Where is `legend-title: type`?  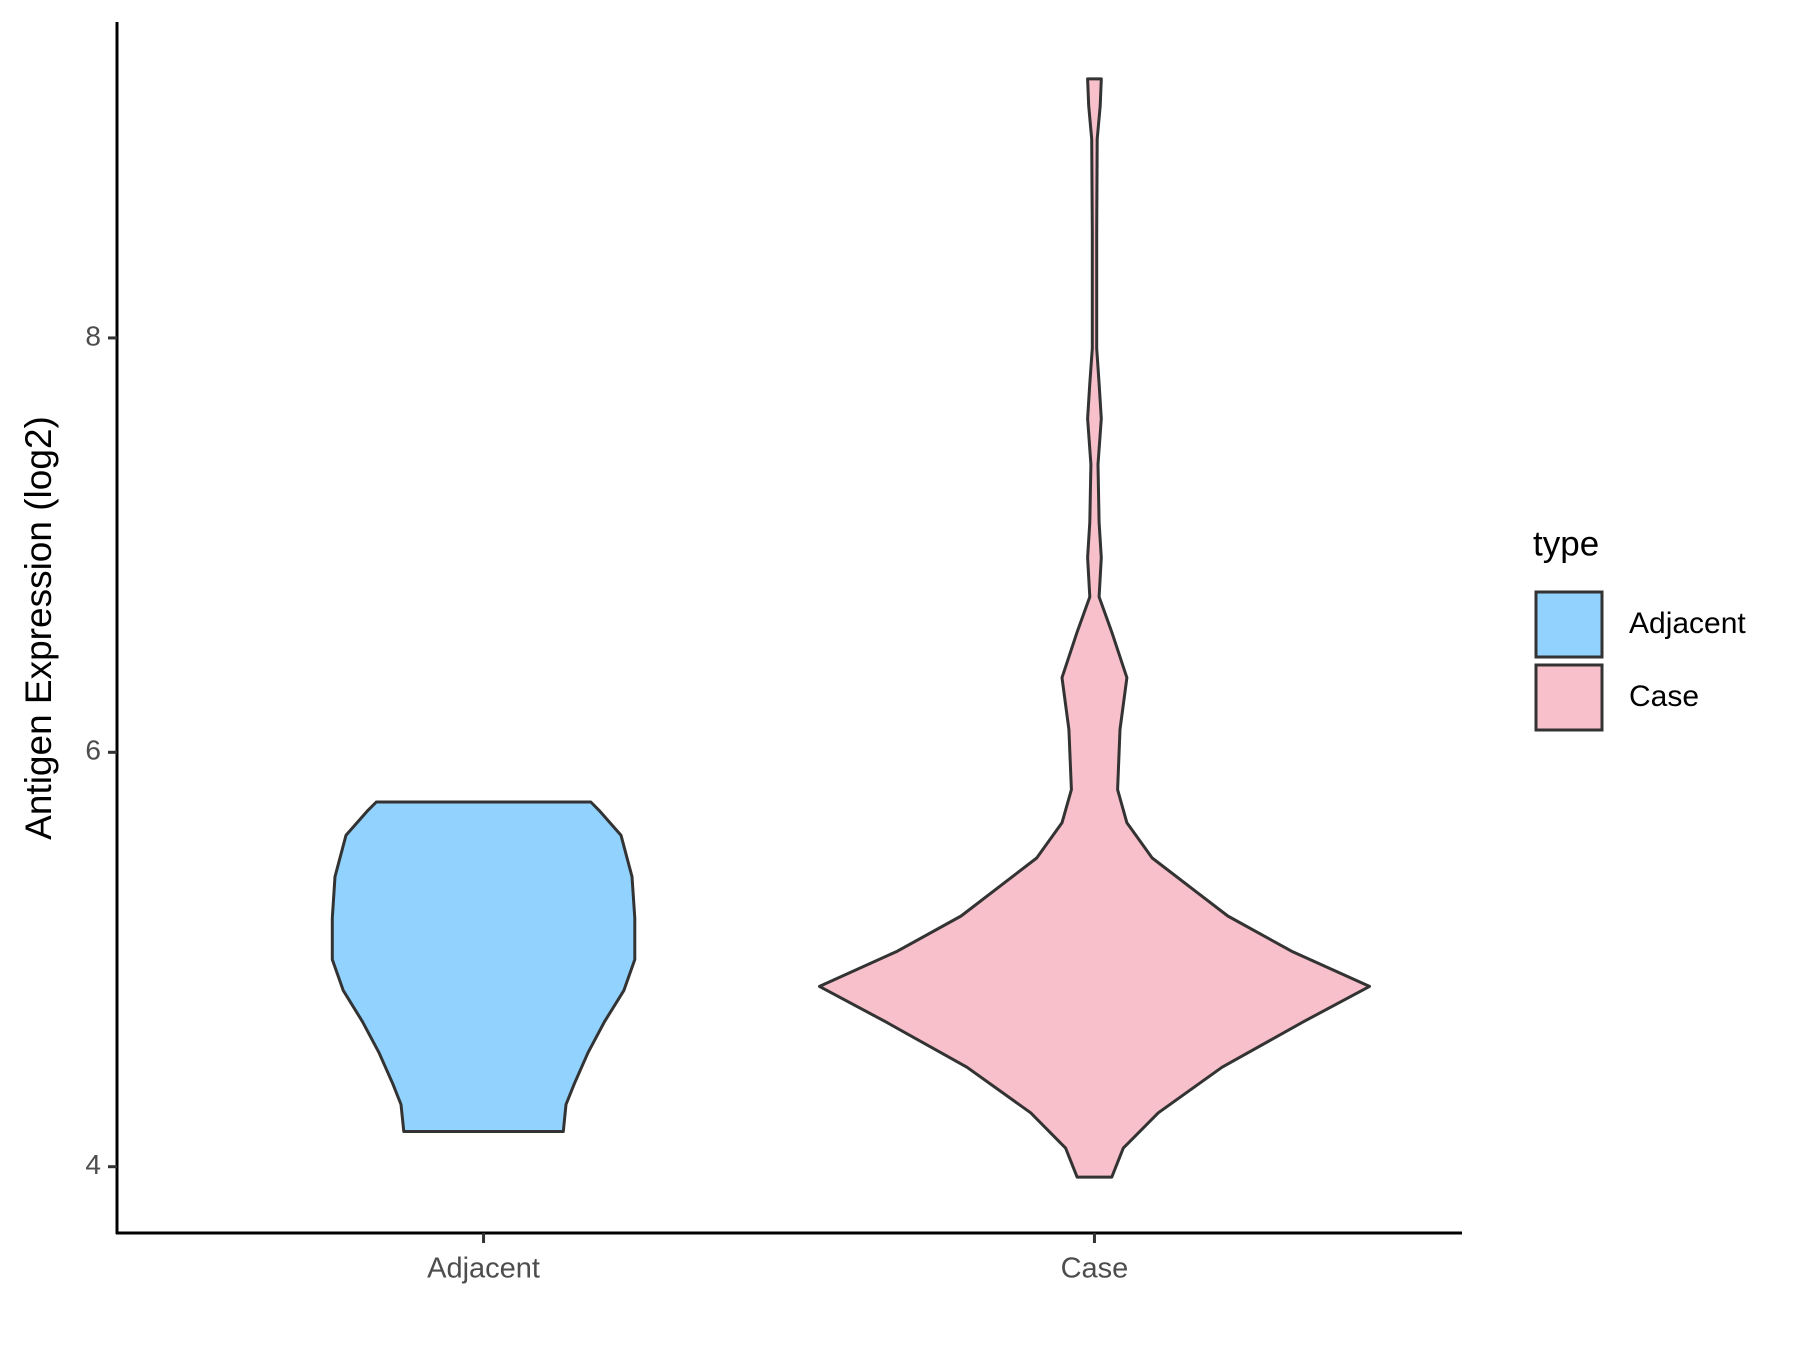 legend-title: type is located at coordinates (1566, 543).